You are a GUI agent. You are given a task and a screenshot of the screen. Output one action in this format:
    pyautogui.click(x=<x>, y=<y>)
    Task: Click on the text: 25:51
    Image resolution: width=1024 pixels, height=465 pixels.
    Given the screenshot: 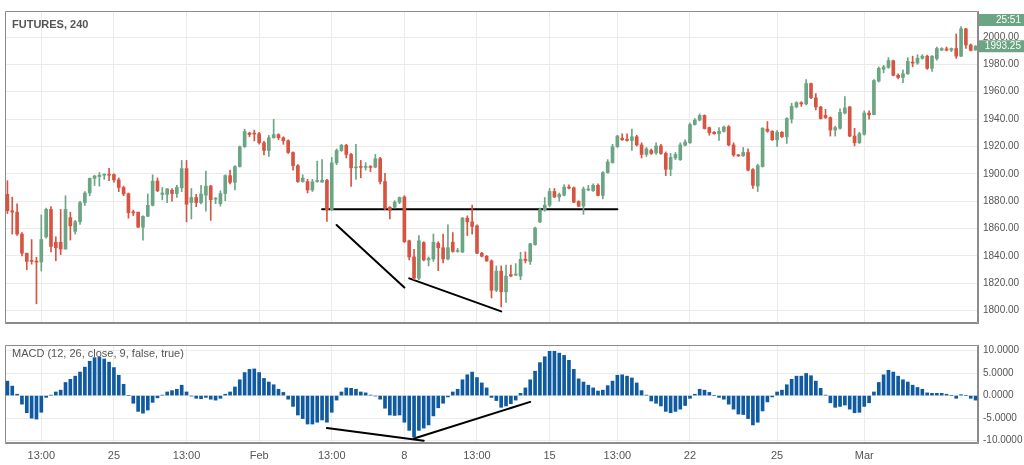 What is the action you would take?
    pyautogui.click(x=1008, y=20)
    